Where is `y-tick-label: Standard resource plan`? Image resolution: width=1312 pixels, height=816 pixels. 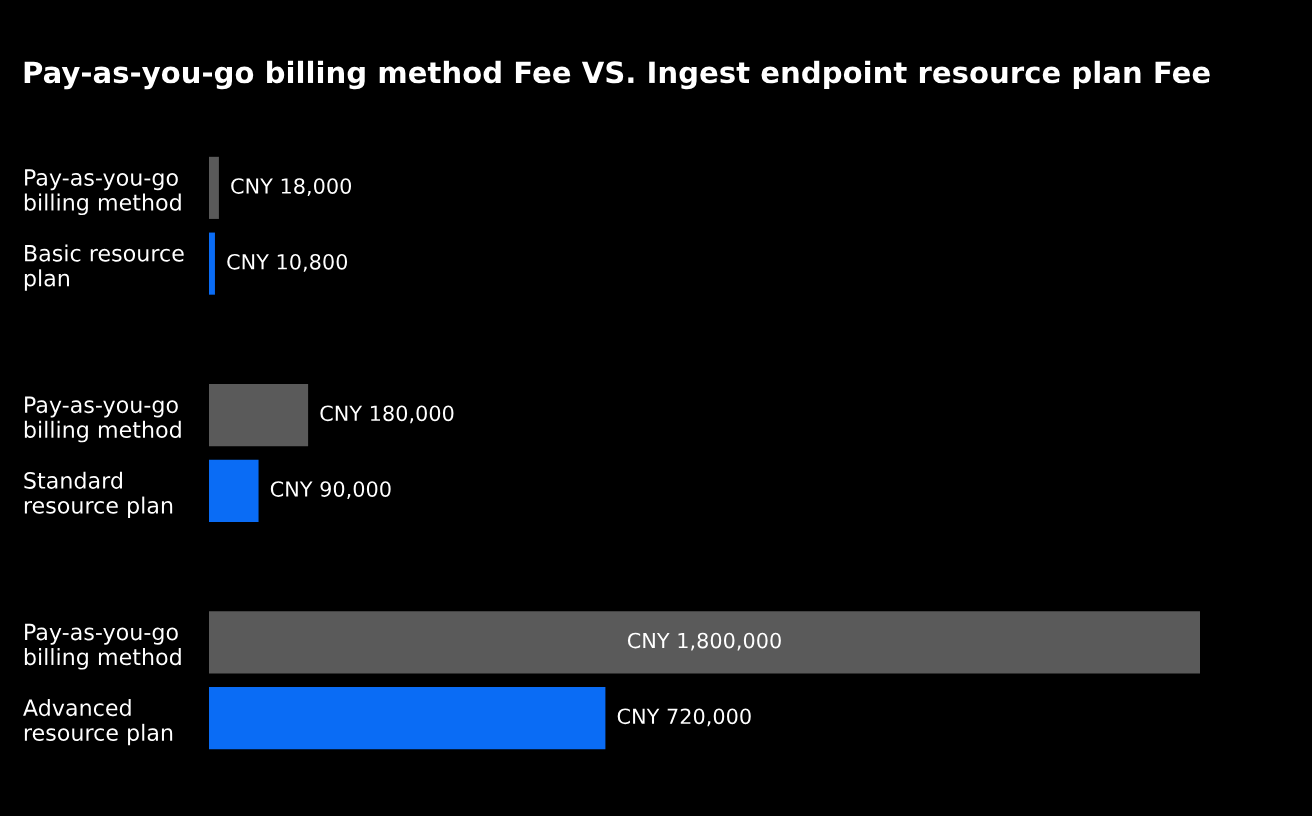 y-tick-label: Standard resource plan is located at coordinates (98, 495).